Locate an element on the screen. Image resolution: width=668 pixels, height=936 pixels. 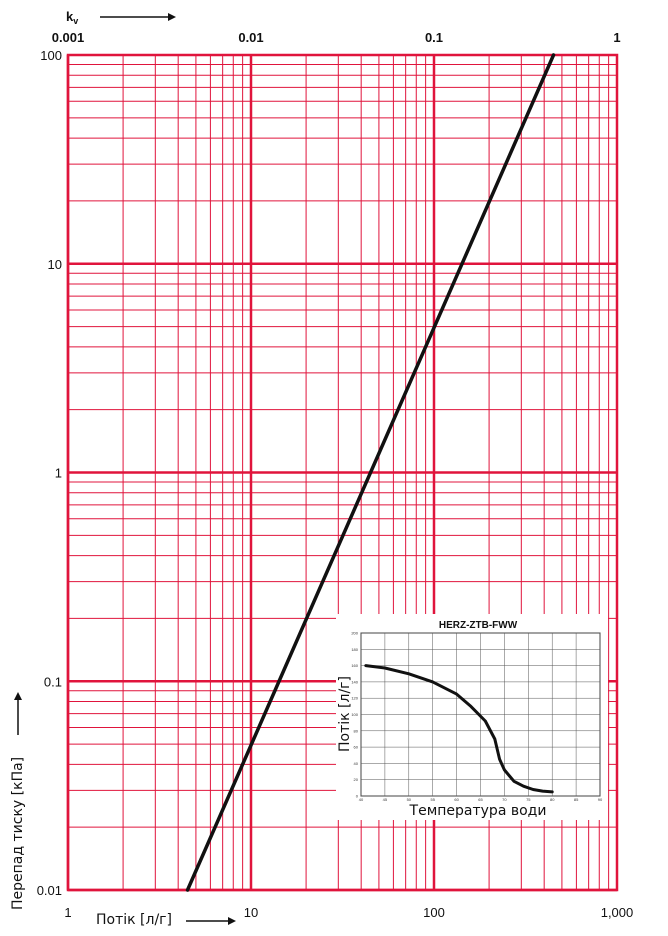
inset-x-tick-labels: 40 45 50 55 60 65 70 75 80 85 90 is located at coordinates (481, 799).